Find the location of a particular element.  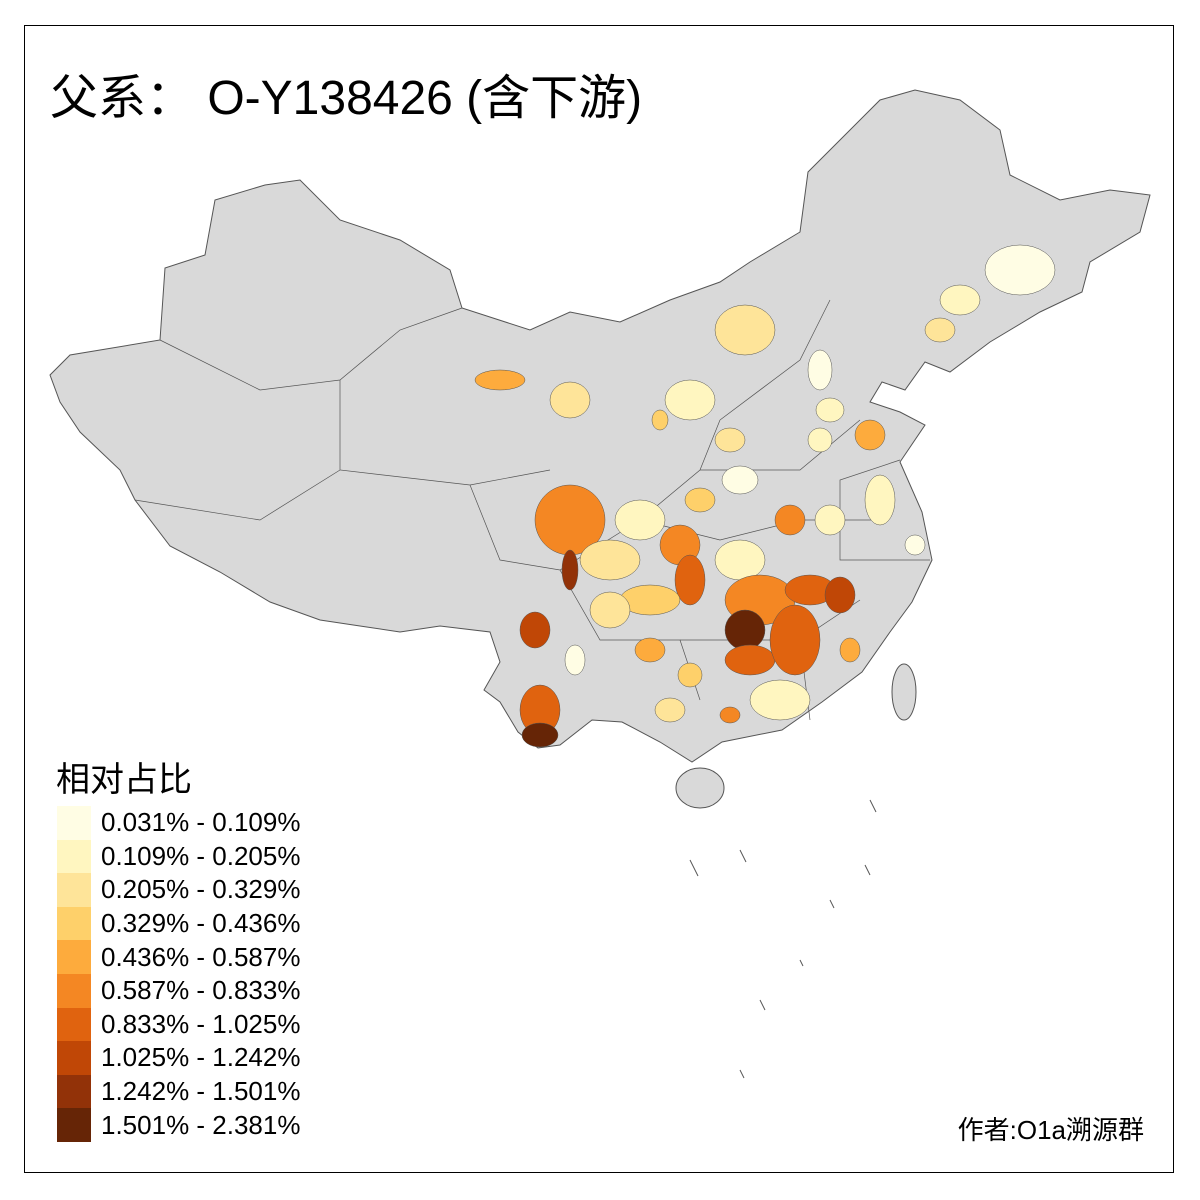

legend-label: 0.587% - 0.833% is located at coordinates (201, 990).